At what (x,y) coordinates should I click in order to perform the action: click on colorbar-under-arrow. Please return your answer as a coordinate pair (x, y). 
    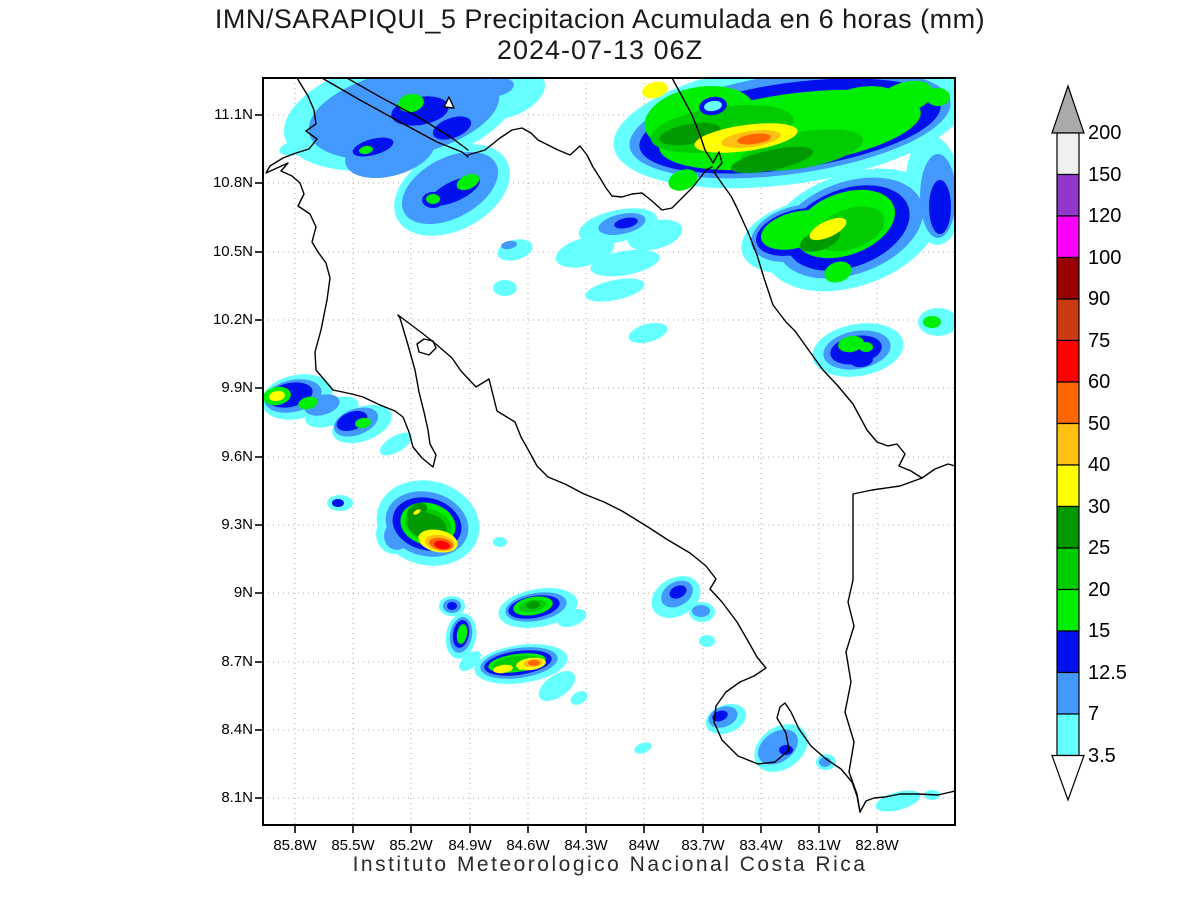
    Looking at the image, I should click on (1068, 778).